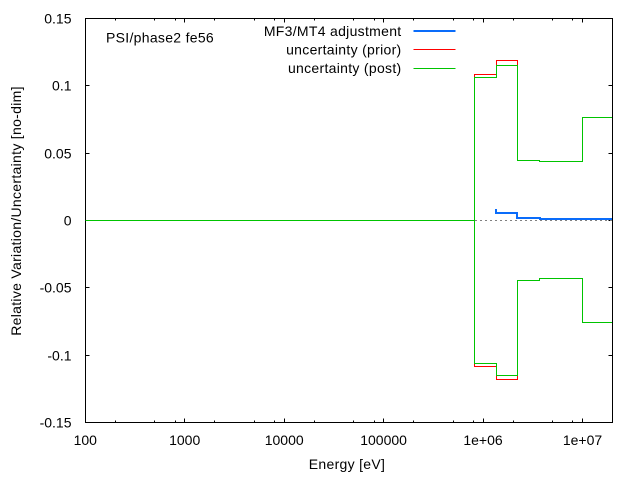 The image size is (640, 480). What do you see at coordinates (583, 440) in the screenshot?
I see `svg-text: 1e+07` at bounding box center [583, 440].